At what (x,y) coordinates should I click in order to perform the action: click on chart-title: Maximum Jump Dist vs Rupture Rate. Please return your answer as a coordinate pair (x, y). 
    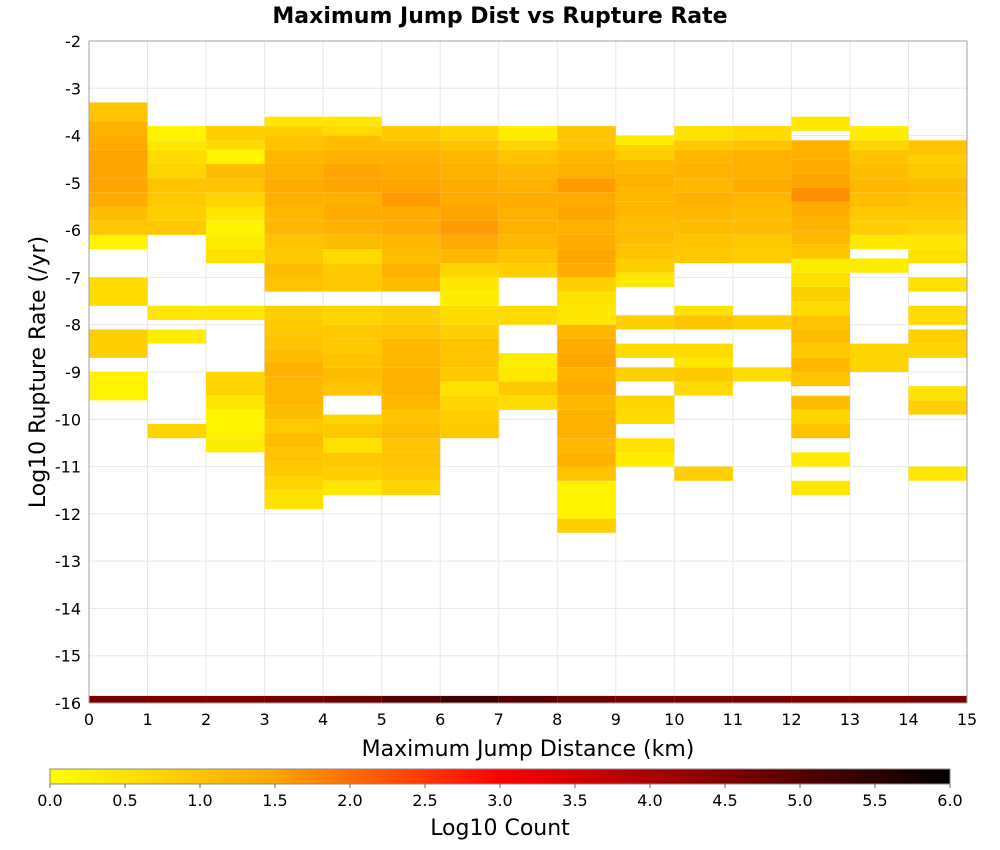
    Looking at the image, I should click on (499, 16).